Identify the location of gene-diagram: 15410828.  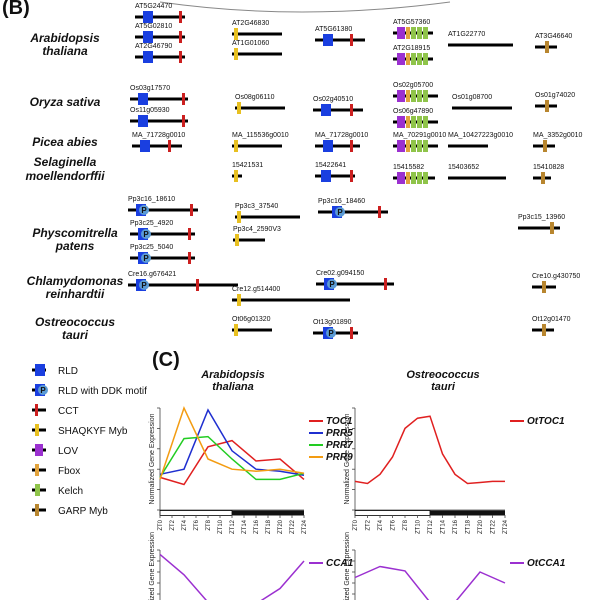
(548, 174).